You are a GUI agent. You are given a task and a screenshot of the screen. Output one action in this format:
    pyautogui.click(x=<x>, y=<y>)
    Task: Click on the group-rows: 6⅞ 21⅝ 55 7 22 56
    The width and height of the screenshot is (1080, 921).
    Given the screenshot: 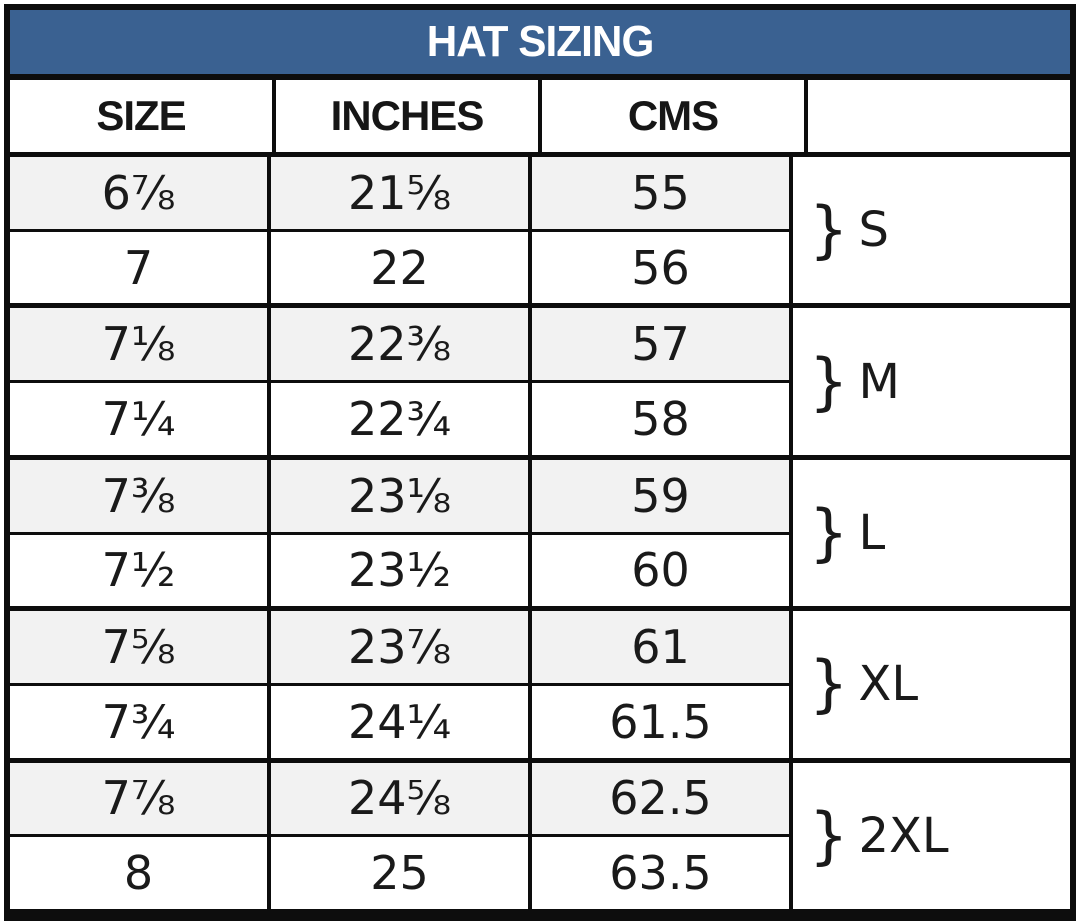 What is the action you would take?
    pyautogui.click(x=401, y=230)
    